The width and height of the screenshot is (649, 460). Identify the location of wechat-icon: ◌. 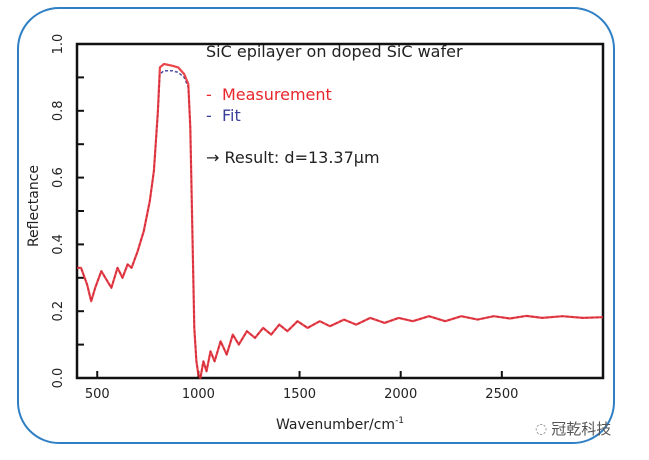
(541, 428).